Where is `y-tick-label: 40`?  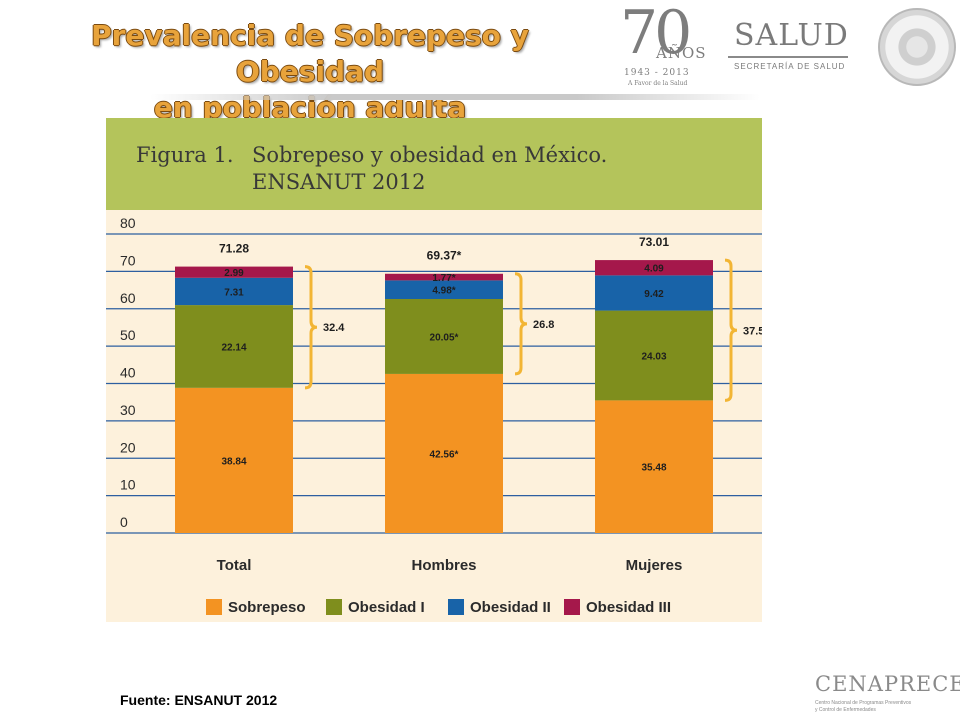
y-tick-label: 40 is located at coordinates (128, 373).